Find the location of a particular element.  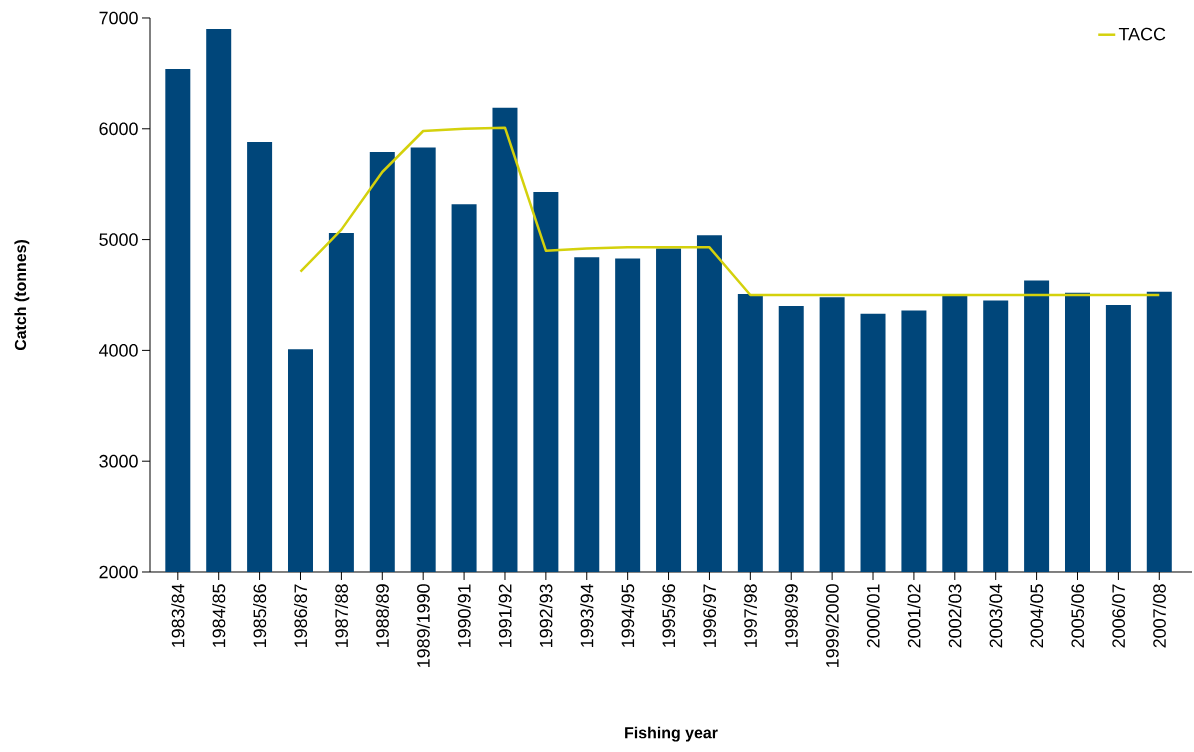

y-tick-label: 7000 is located at coordinates (118, 18).